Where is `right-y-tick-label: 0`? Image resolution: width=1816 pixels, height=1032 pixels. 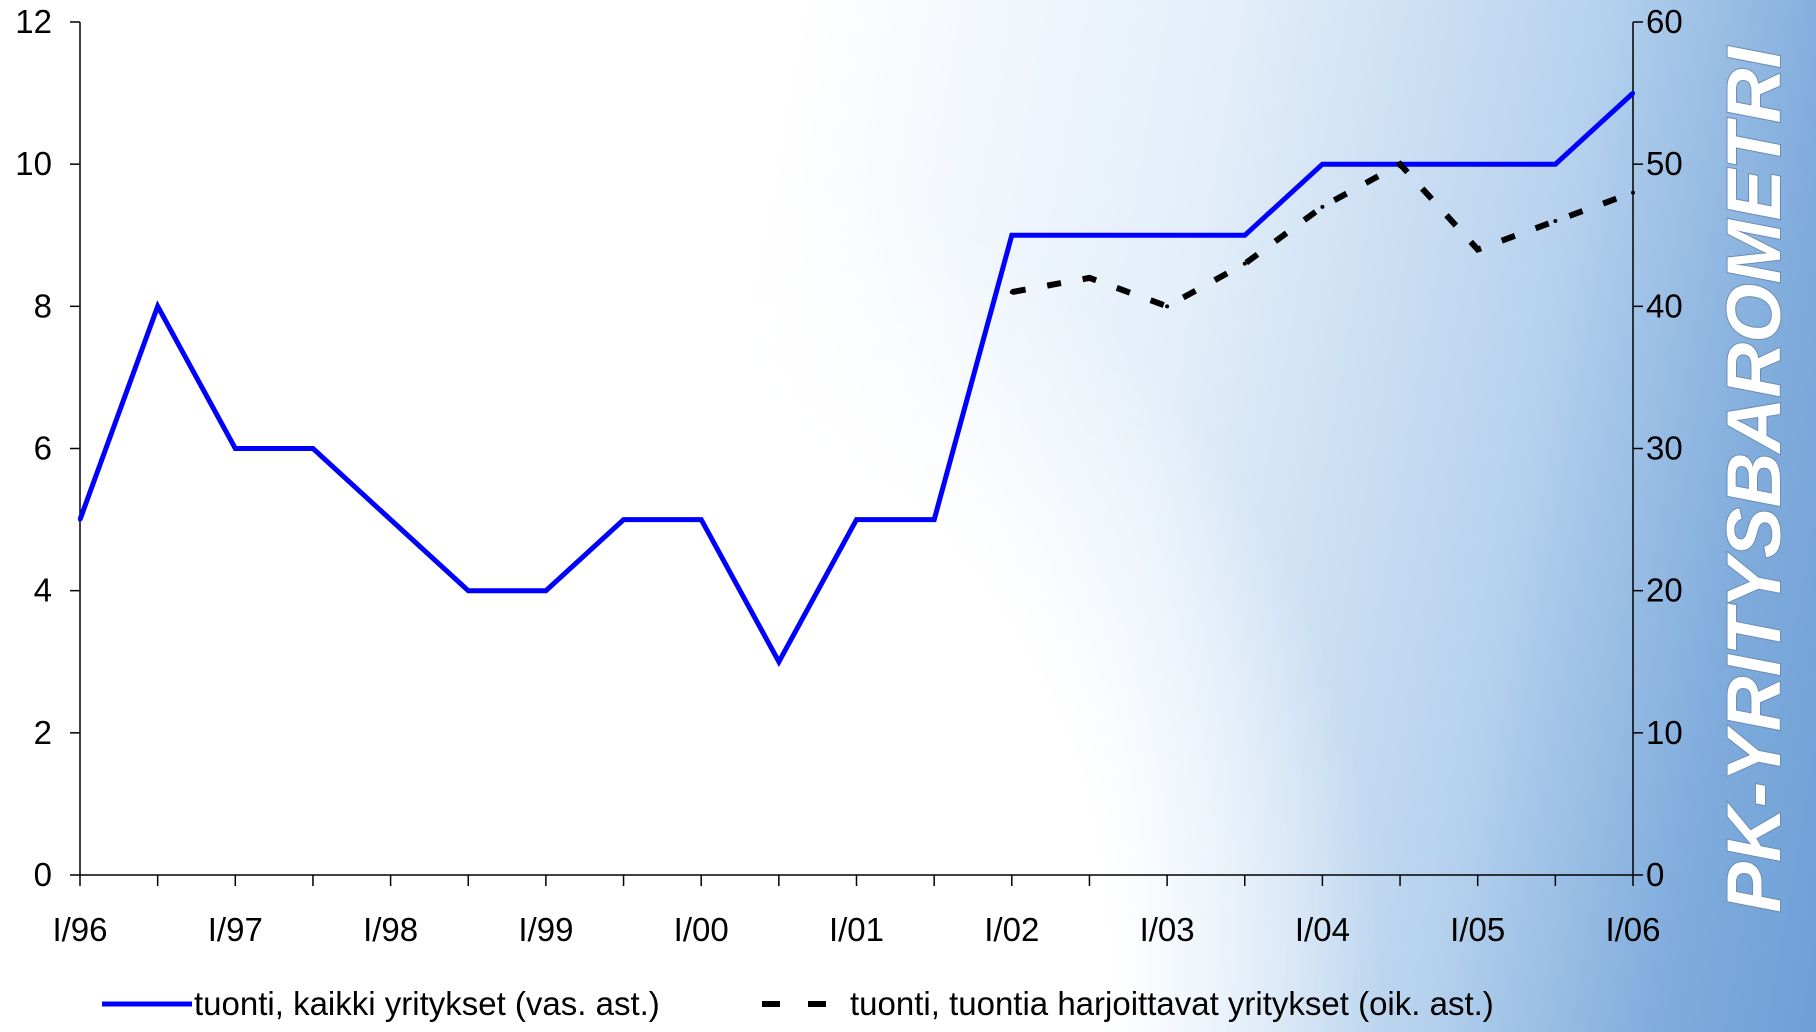
right-y-tick-label: 0 is located at coordinates (1655, 874).